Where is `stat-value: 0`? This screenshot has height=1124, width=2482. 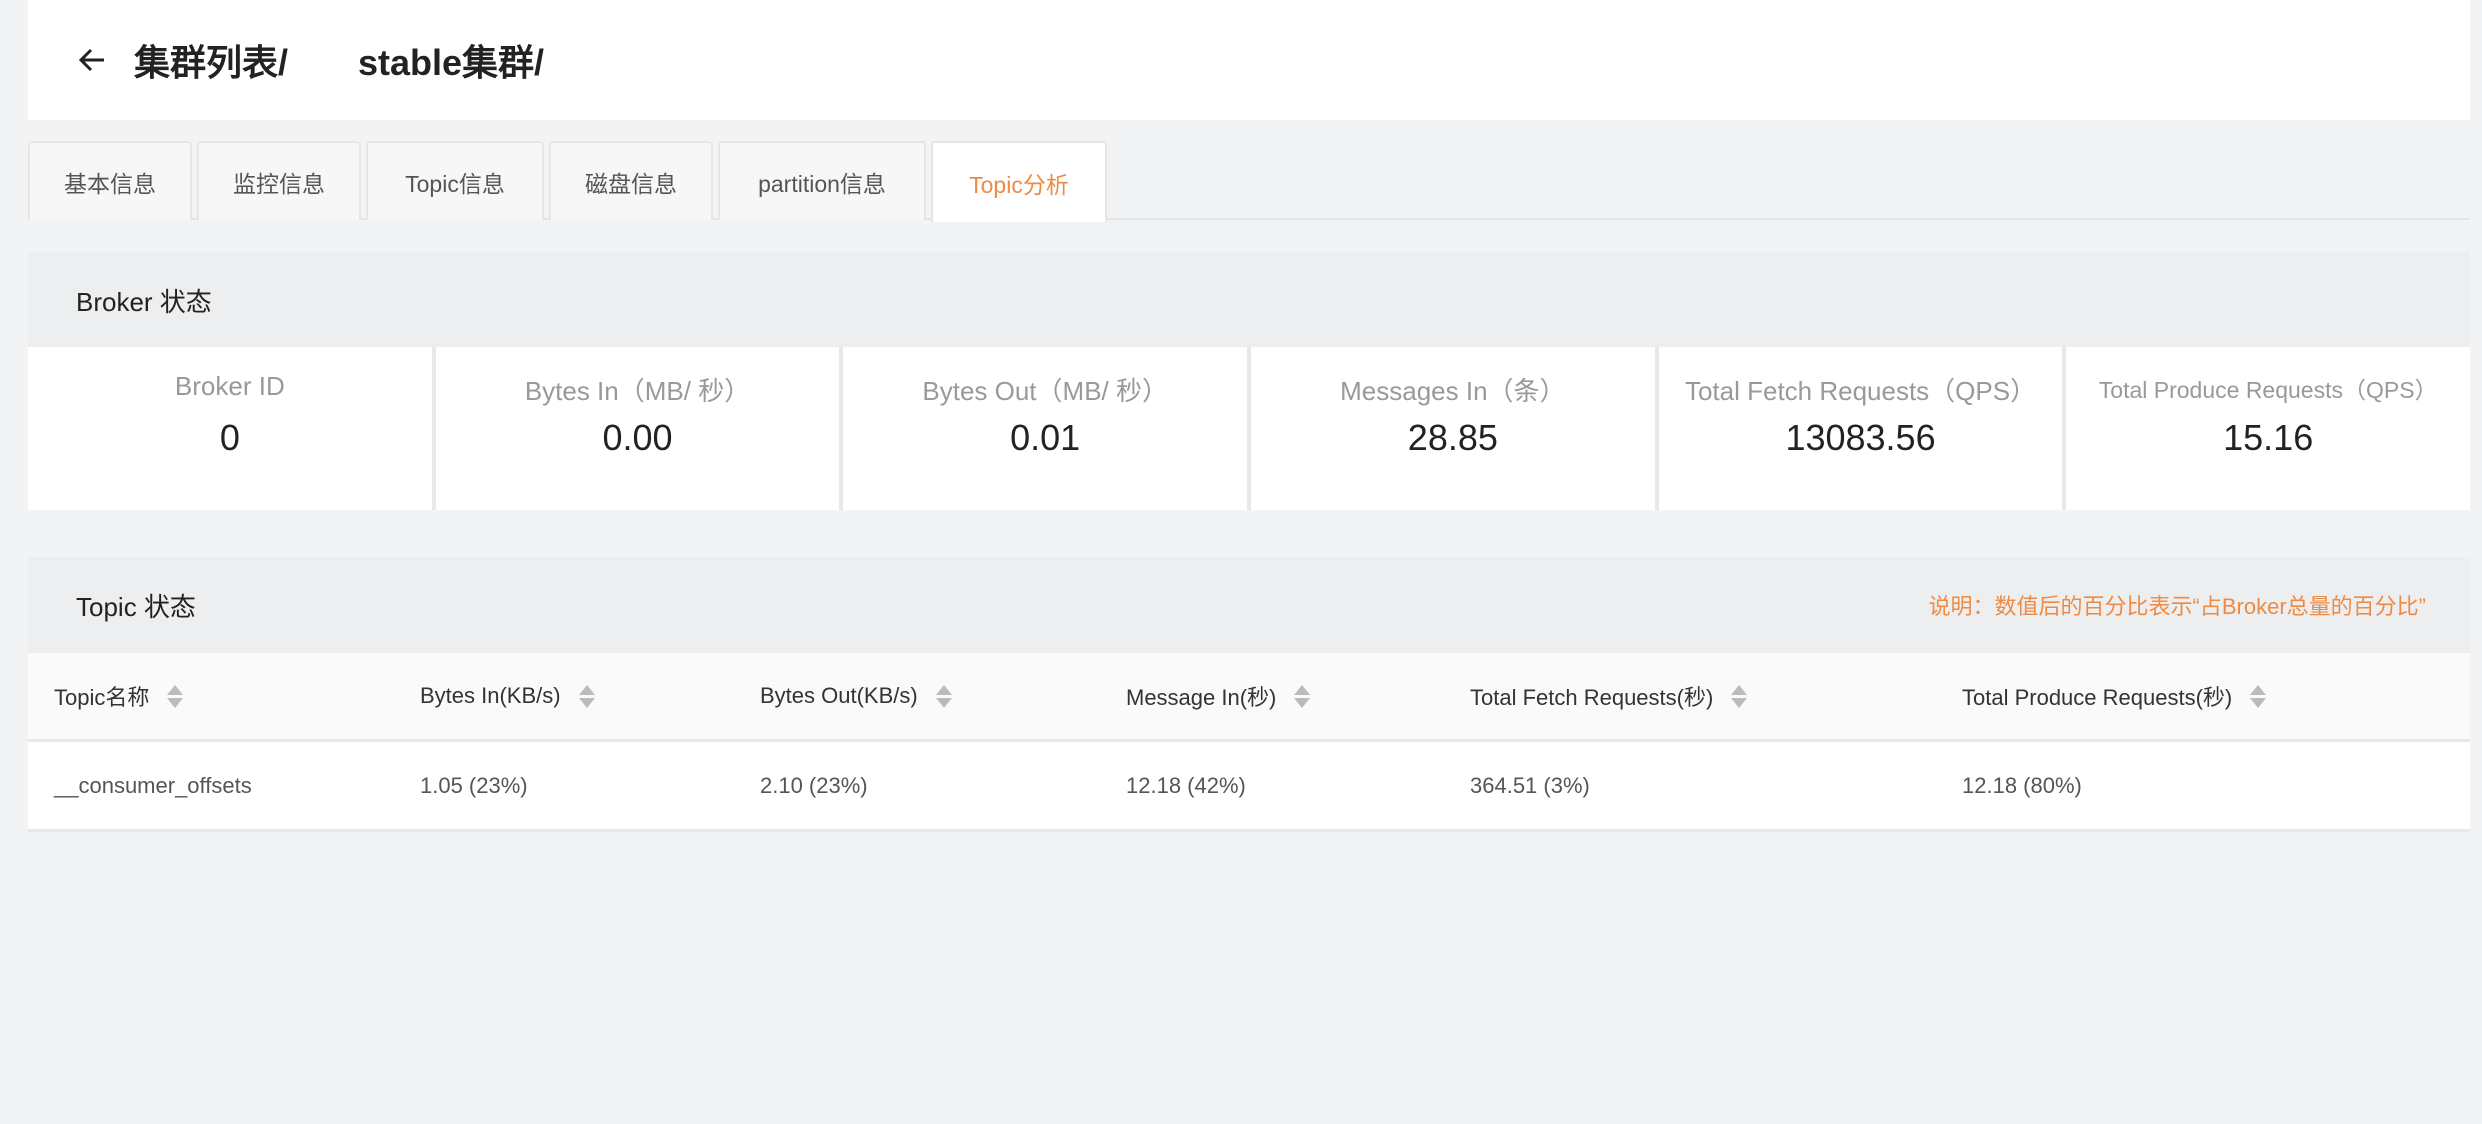
stat-value: 0 is located at coordinates (229, 437).